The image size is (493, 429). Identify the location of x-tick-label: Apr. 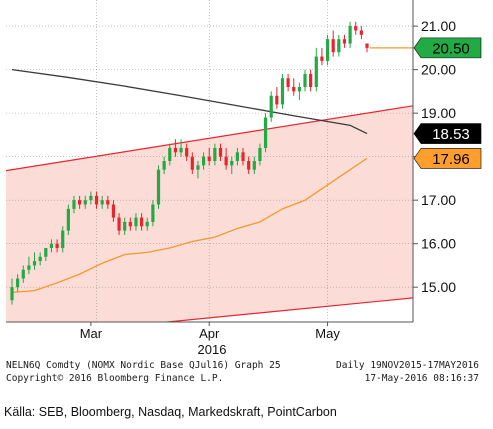
(209, 333).